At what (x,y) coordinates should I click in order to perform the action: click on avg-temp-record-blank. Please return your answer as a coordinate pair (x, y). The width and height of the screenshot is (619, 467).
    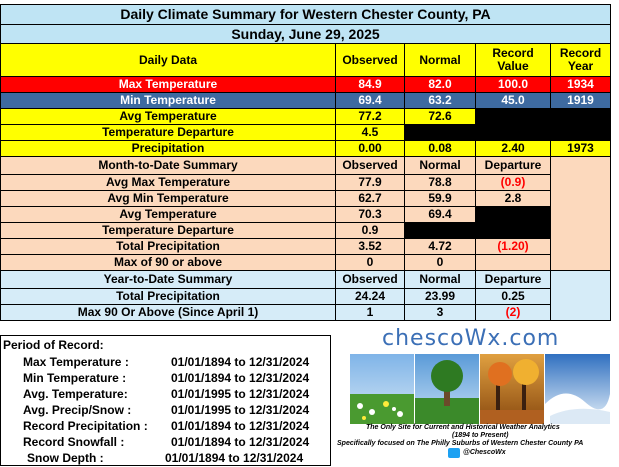
    Looking at the image, I should click on (513, 117).